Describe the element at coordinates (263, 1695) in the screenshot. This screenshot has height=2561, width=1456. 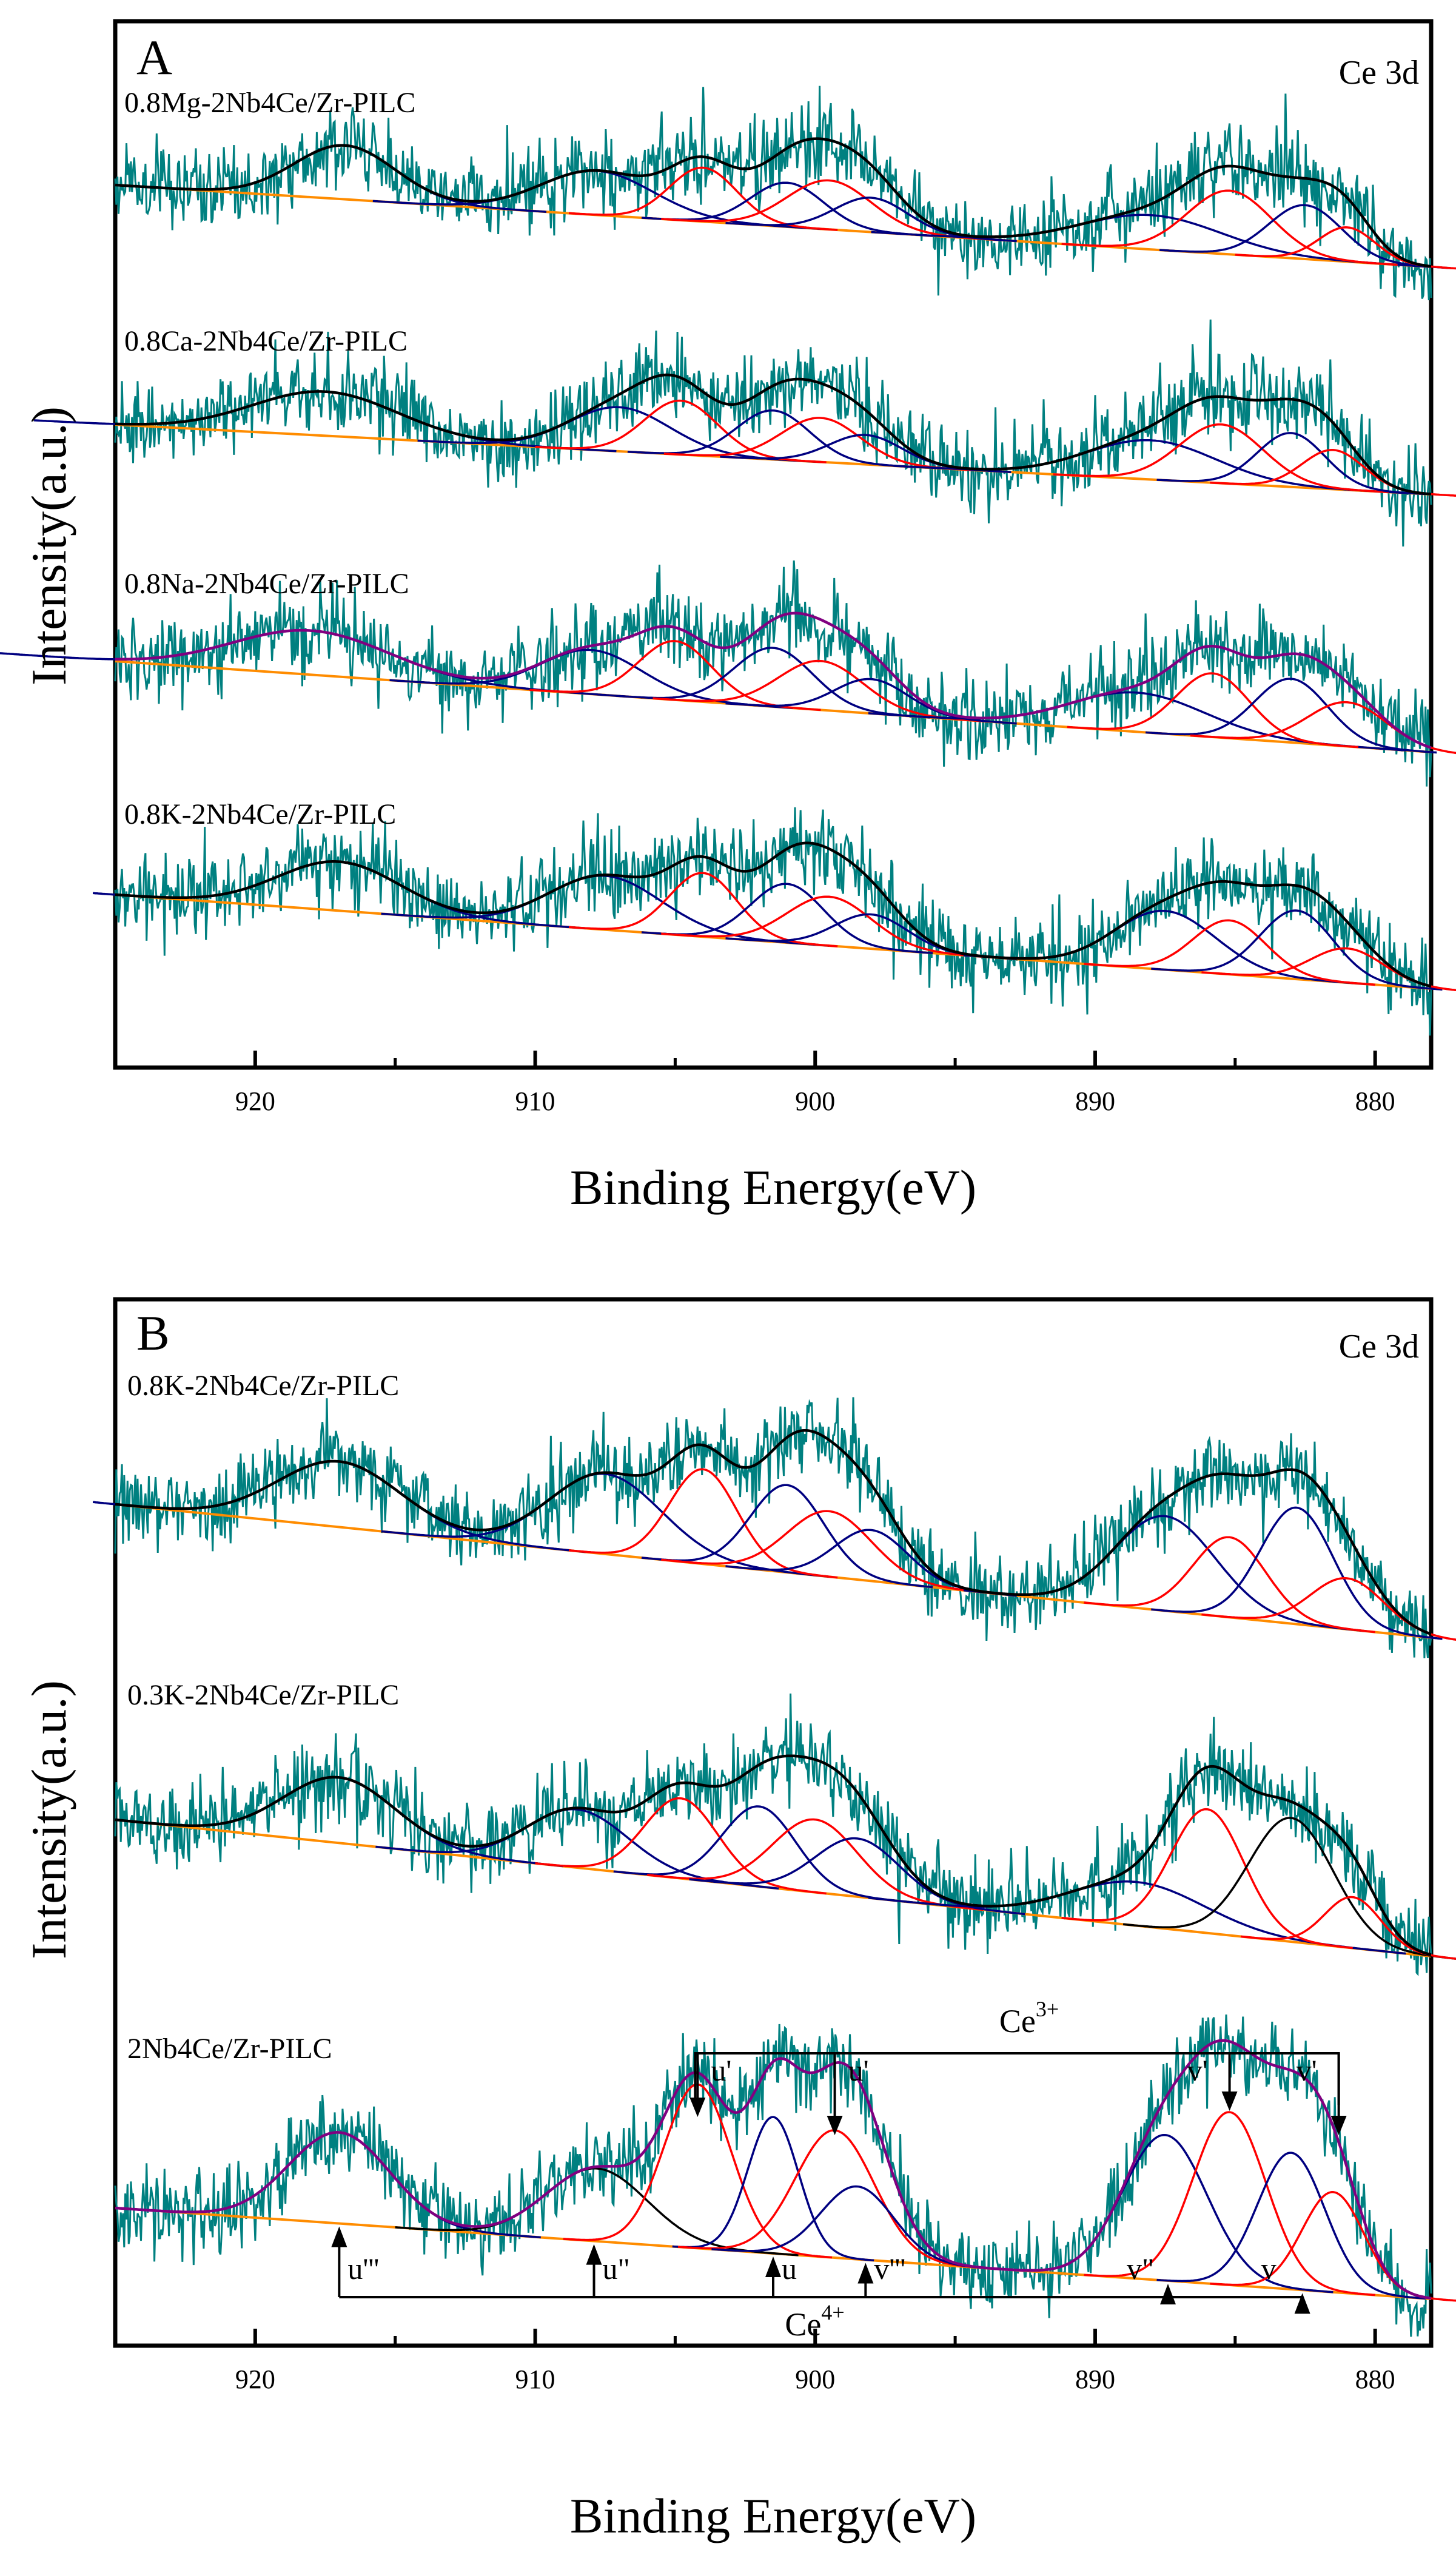
I see `series-label: 0.3K-2Nb4Ce/Zr-PILC` at that location.